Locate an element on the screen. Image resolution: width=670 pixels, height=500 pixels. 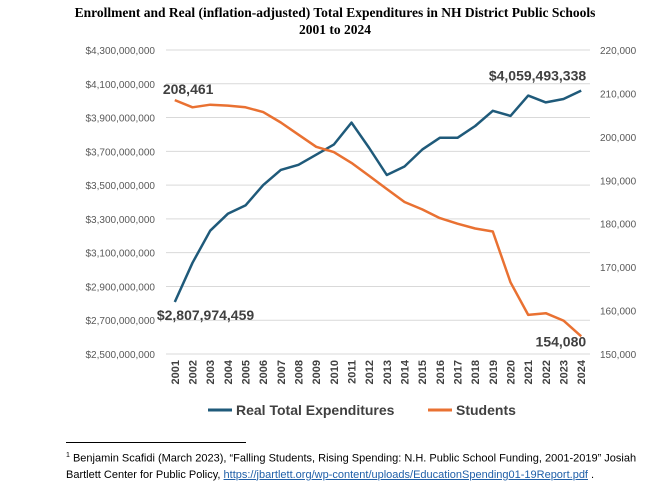
x-tick-label: 2020 is located at coordinates (512, 372).